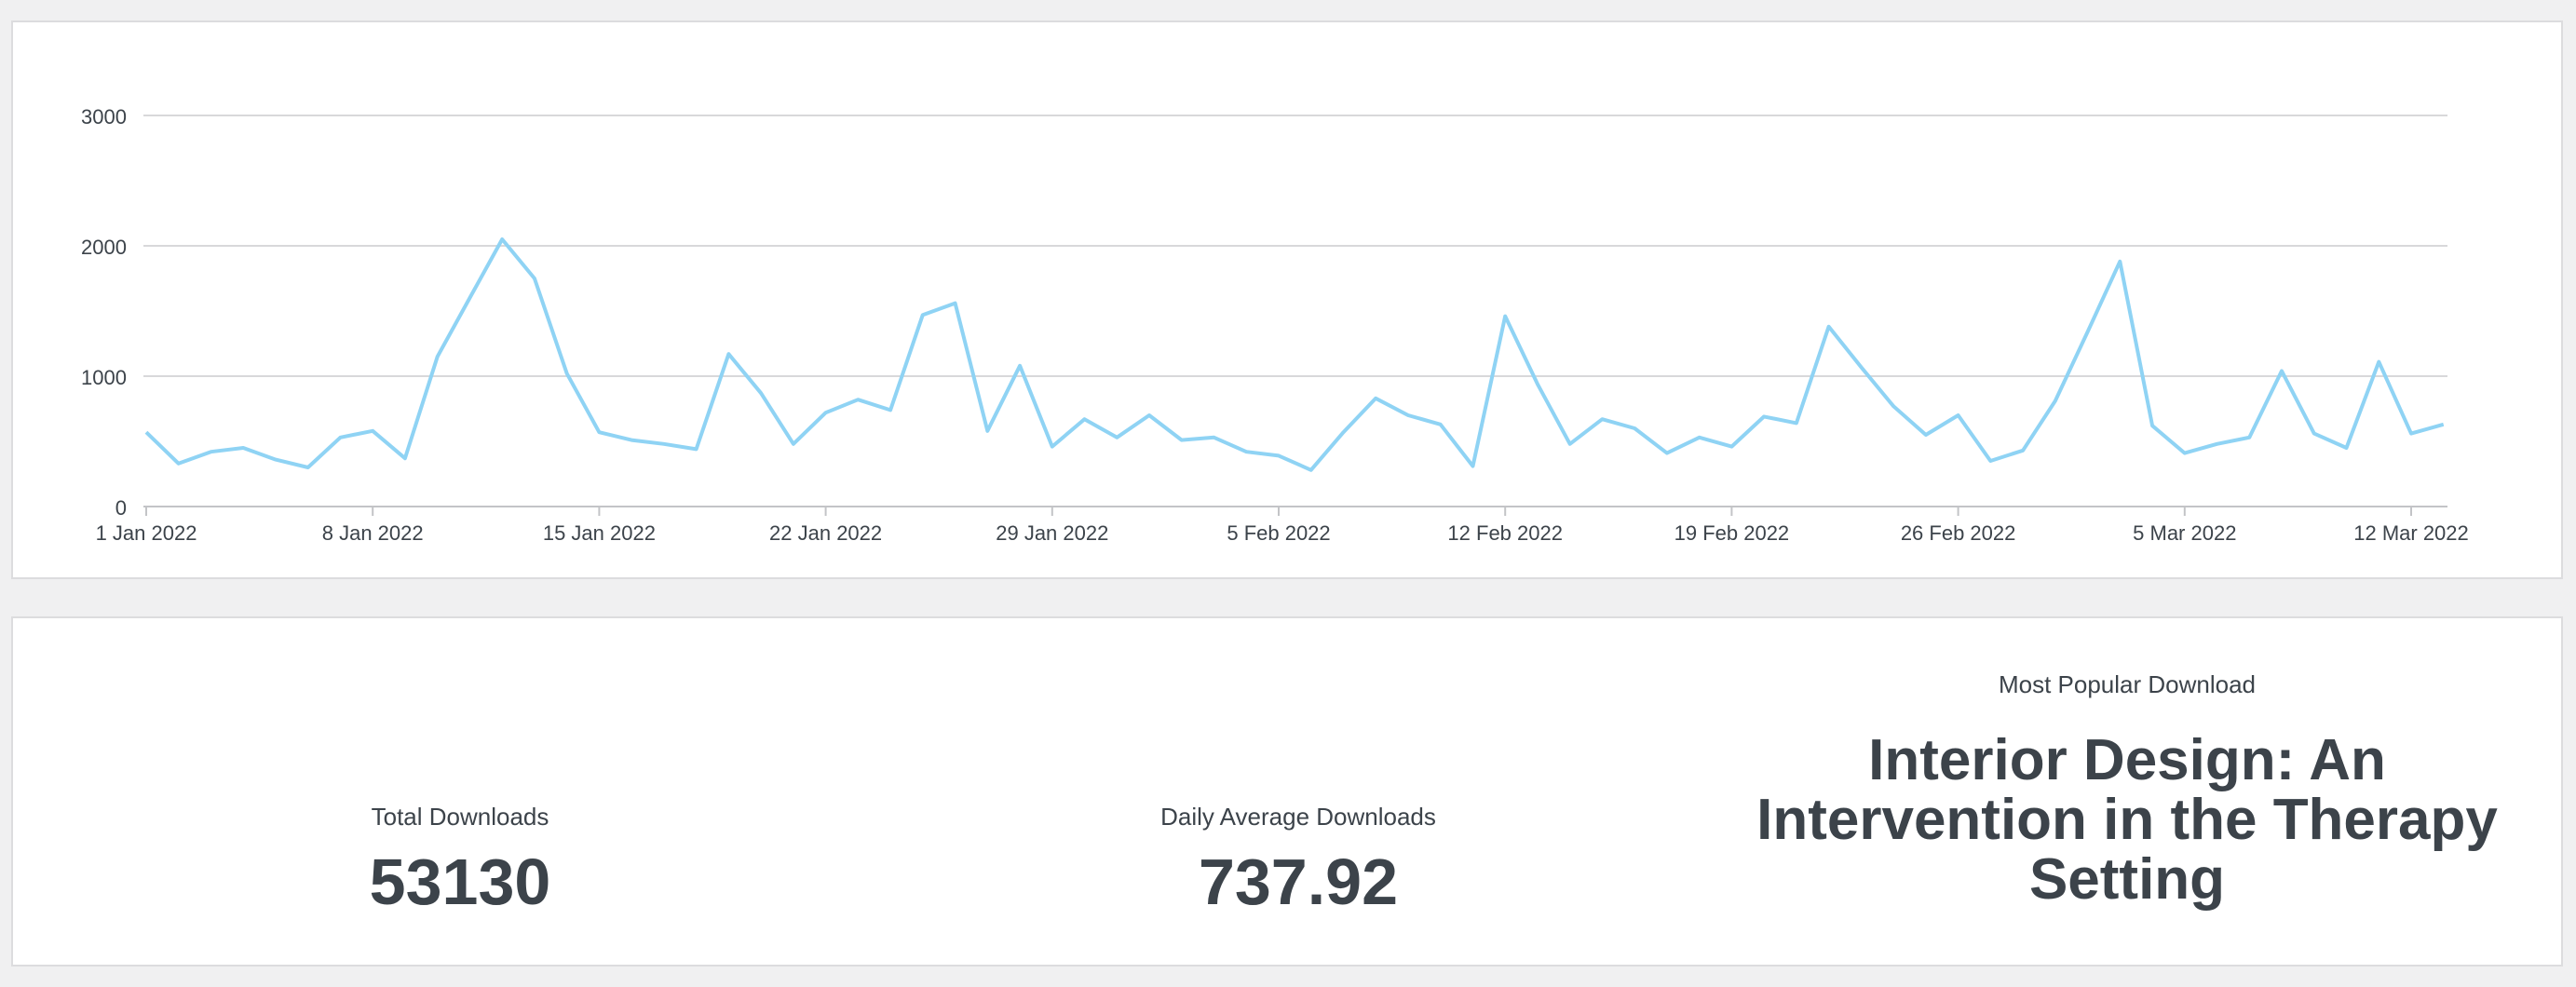 This screenshot has height=987, width=2576. Describe the element at coordinates (373, 533) in the screenshot. I see `x-tick-label: 8 Jan 2022` at that location.